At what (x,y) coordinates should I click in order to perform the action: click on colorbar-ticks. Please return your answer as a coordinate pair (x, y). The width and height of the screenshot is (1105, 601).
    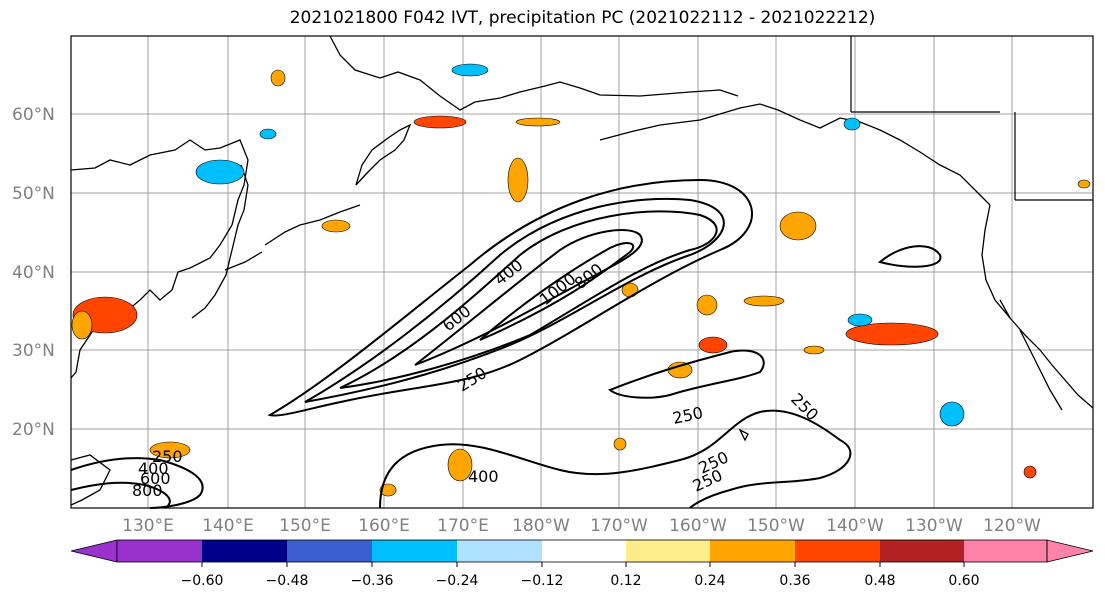
    Looking at the image, I should click on (583, 564).